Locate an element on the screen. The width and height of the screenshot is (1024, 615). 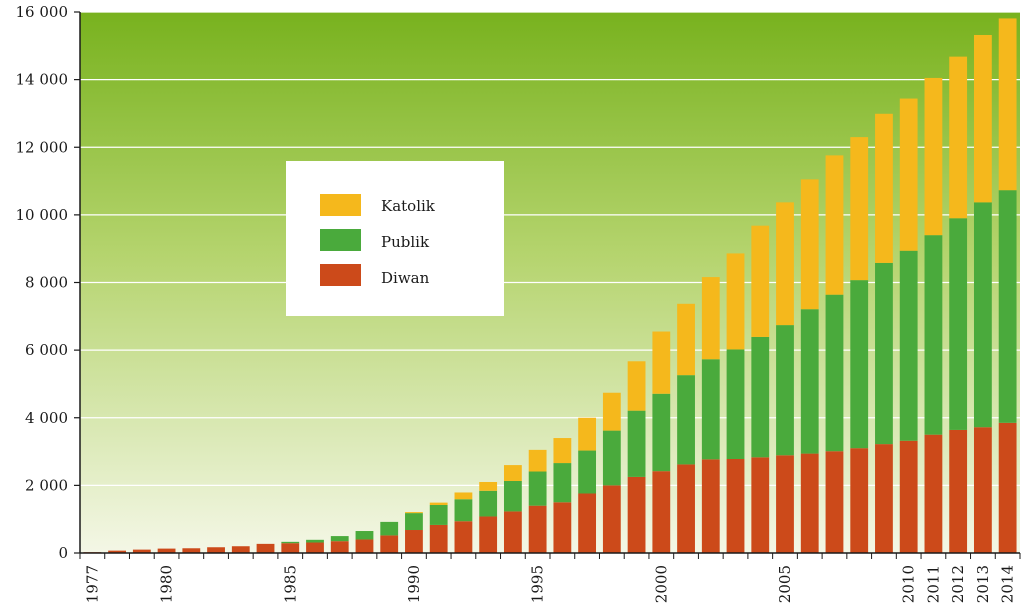
bar-katolik-2004 is located at coordinates (760, 281).